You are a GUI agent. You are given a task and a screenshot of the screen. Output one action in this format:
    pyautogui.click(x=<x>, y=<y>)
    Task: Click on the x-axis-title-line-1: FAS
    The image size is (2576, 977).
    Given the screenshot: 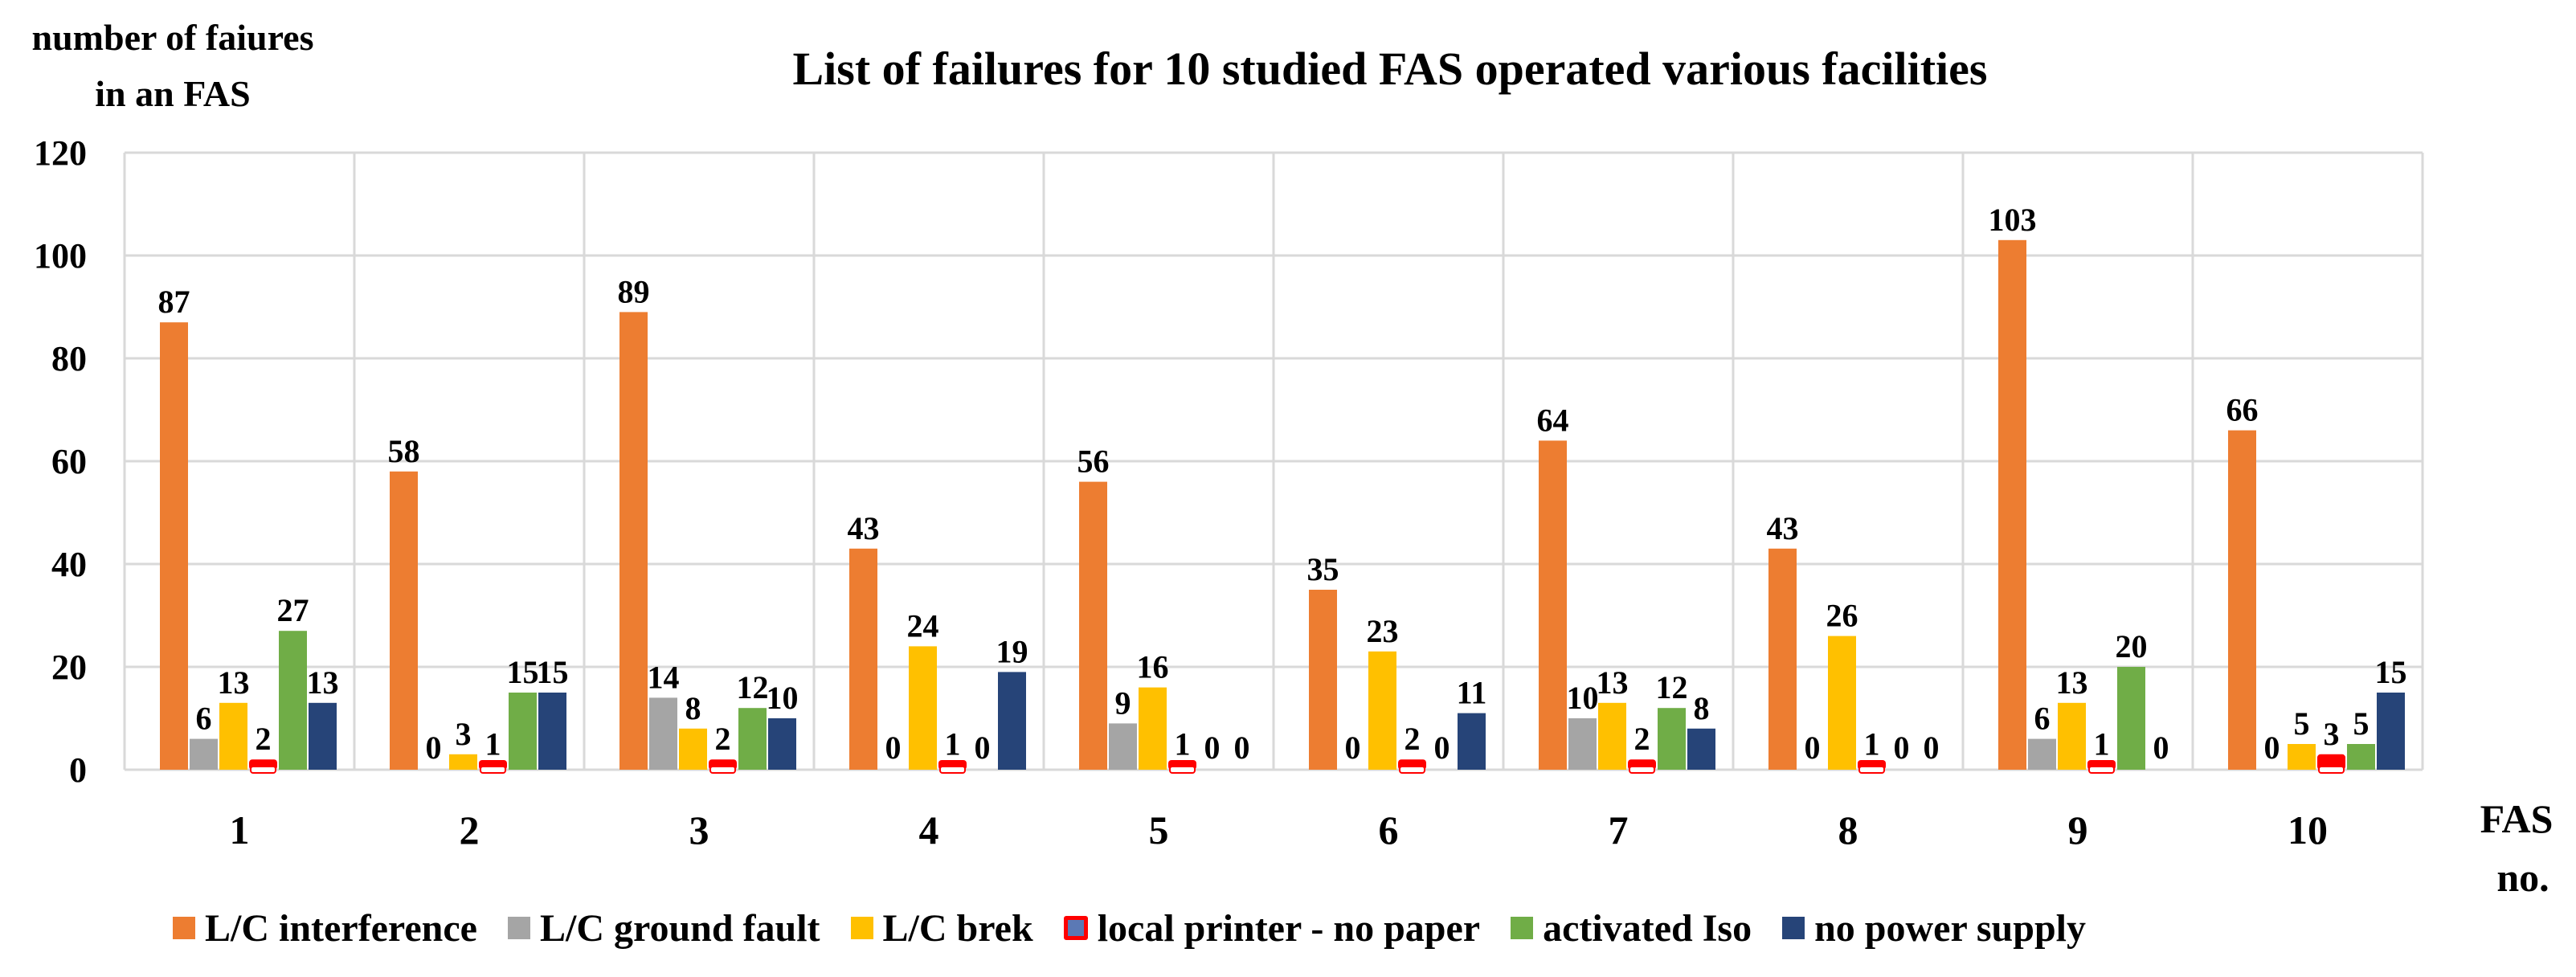 What is the action you would take?
    pyautogui.click(x=2517, y=818)
    